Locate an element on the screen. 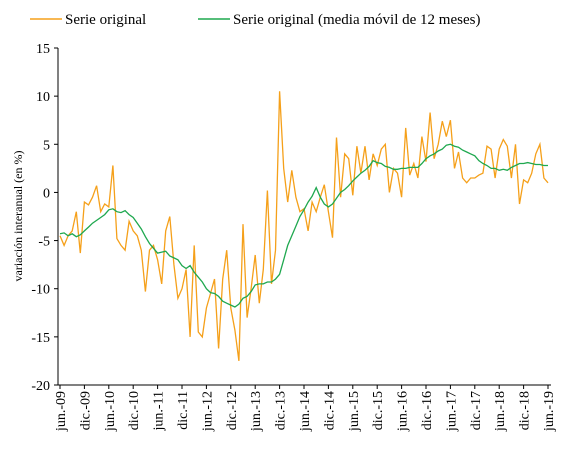  x-tick-label: dic.-10 is located at coordinates (134, 410).